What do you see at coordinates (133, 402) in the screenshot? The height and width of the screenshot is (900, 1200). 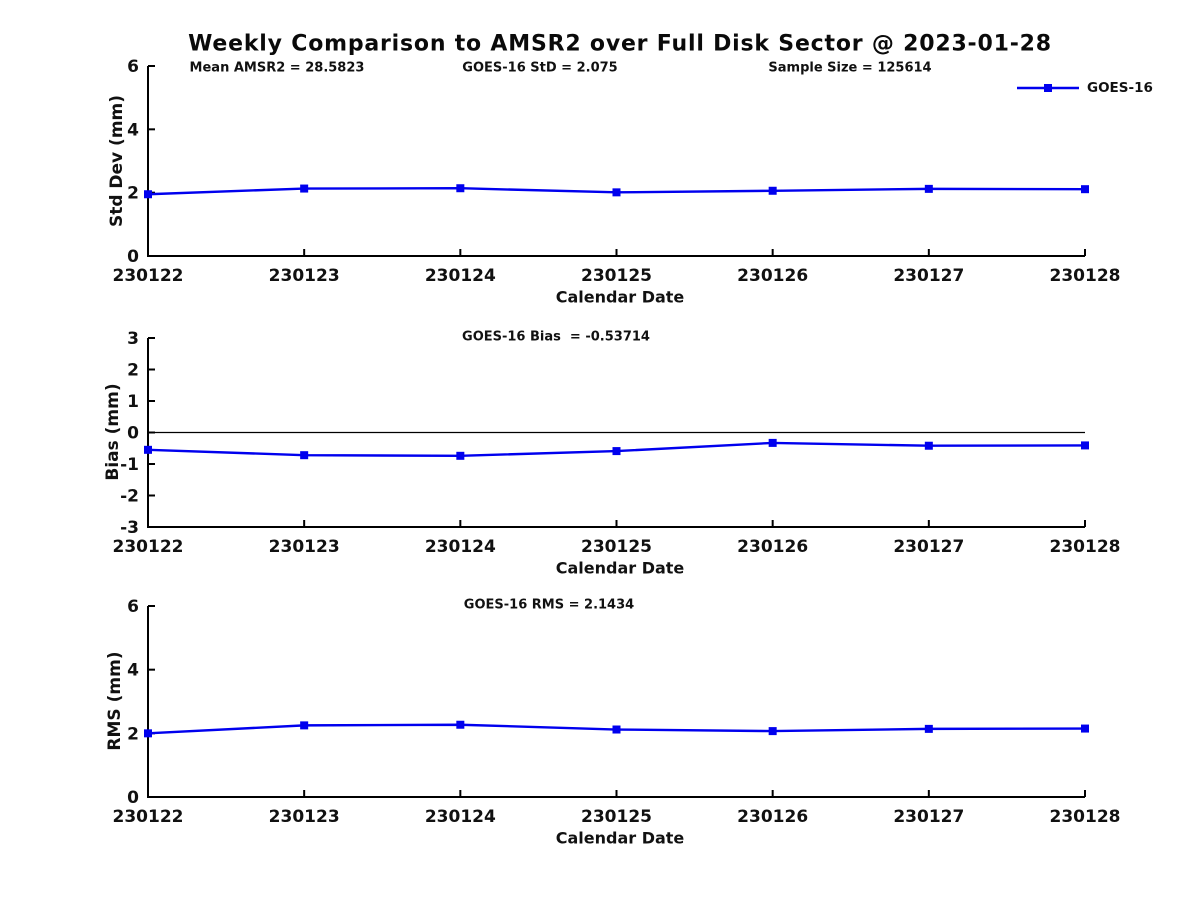 I see `y-tick-label: 1` at bounding box center [133, 402].